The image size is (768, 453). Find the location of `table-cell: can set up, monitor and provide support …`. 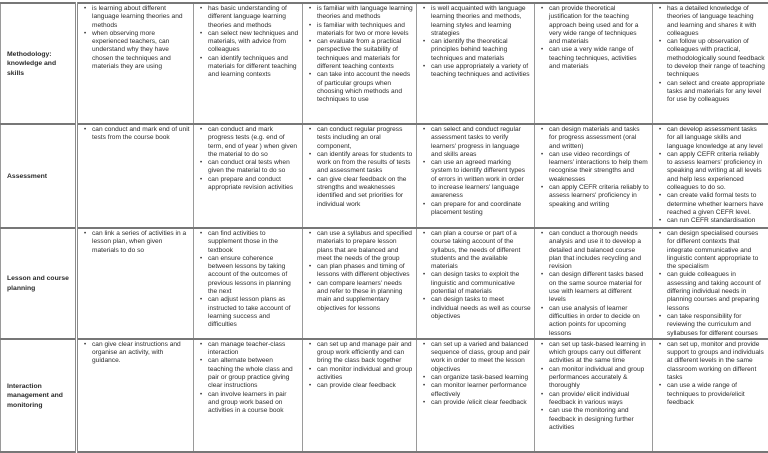

table-cell: can set up, monitor and provide support … is located at coordinates (710, 395).